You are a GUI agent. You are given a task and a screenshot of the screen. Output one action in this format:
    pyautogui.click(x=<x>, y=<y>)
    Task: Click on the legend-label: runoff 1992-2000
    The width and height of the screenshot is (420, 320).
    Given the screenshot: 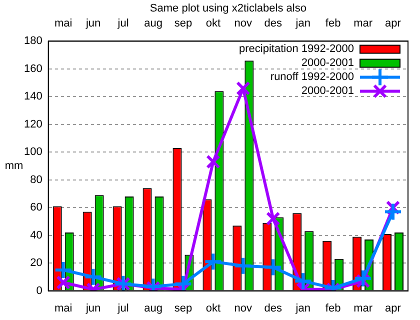 What is the action you would take?
    pyautogui.click(x=312, y=77)
    